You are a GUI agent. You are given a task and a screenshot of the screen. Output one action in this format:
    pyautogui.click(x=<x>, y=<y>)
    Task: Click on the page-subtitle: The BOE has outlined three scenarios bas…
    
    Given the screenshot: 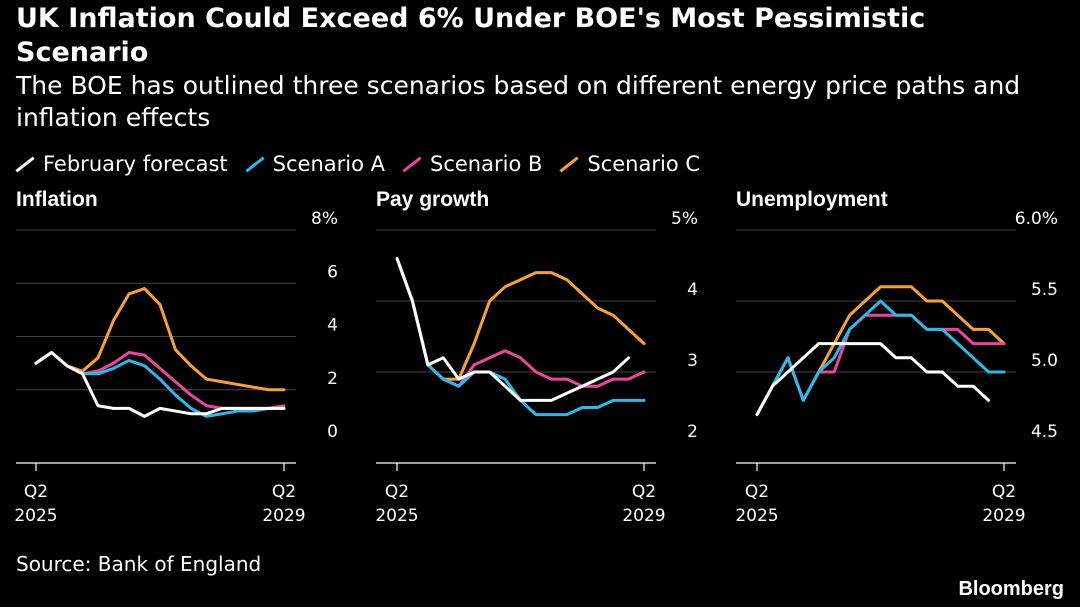 What is the action you would take?
    pyautogui.click(x=518, y=101)
    